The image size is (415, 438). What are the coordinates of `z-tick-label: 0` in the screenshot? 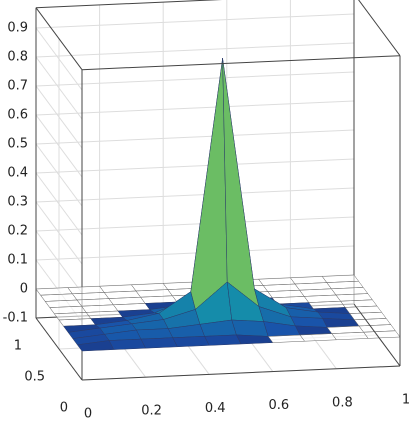 It's located at (24, 289).